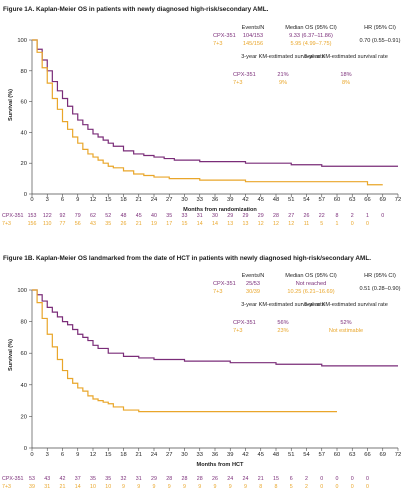 This screenshot has width=411, height=500. What do you see at coordinates (47, 224) in the screenshot?
I see `risk-count: 110` at bounding box center [47, 224].